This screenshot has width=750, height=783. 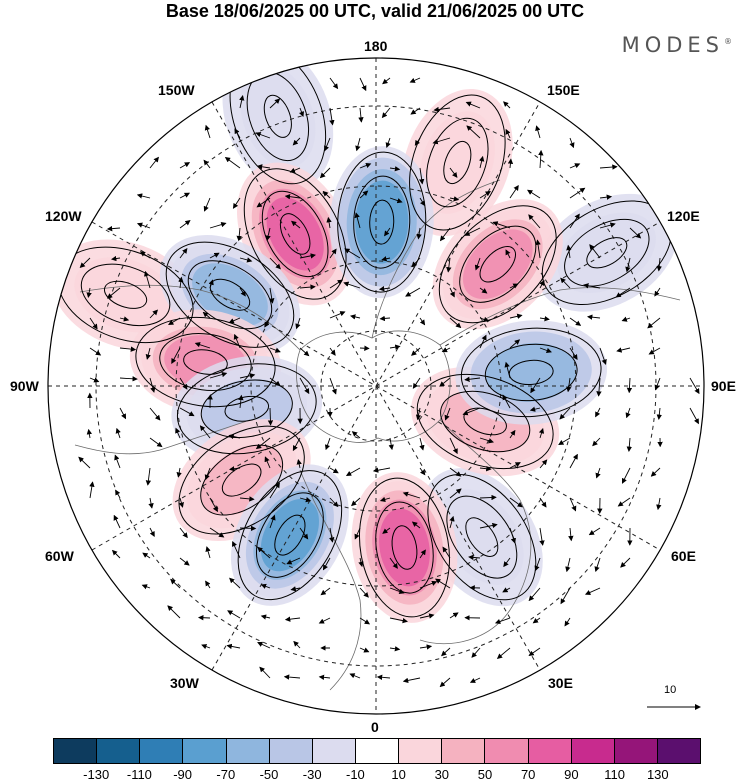 What do you see at coordinates (528, 774) in the screenshot?
I see `colorbar-tick-label: 70` at bounding box center [528, 774].